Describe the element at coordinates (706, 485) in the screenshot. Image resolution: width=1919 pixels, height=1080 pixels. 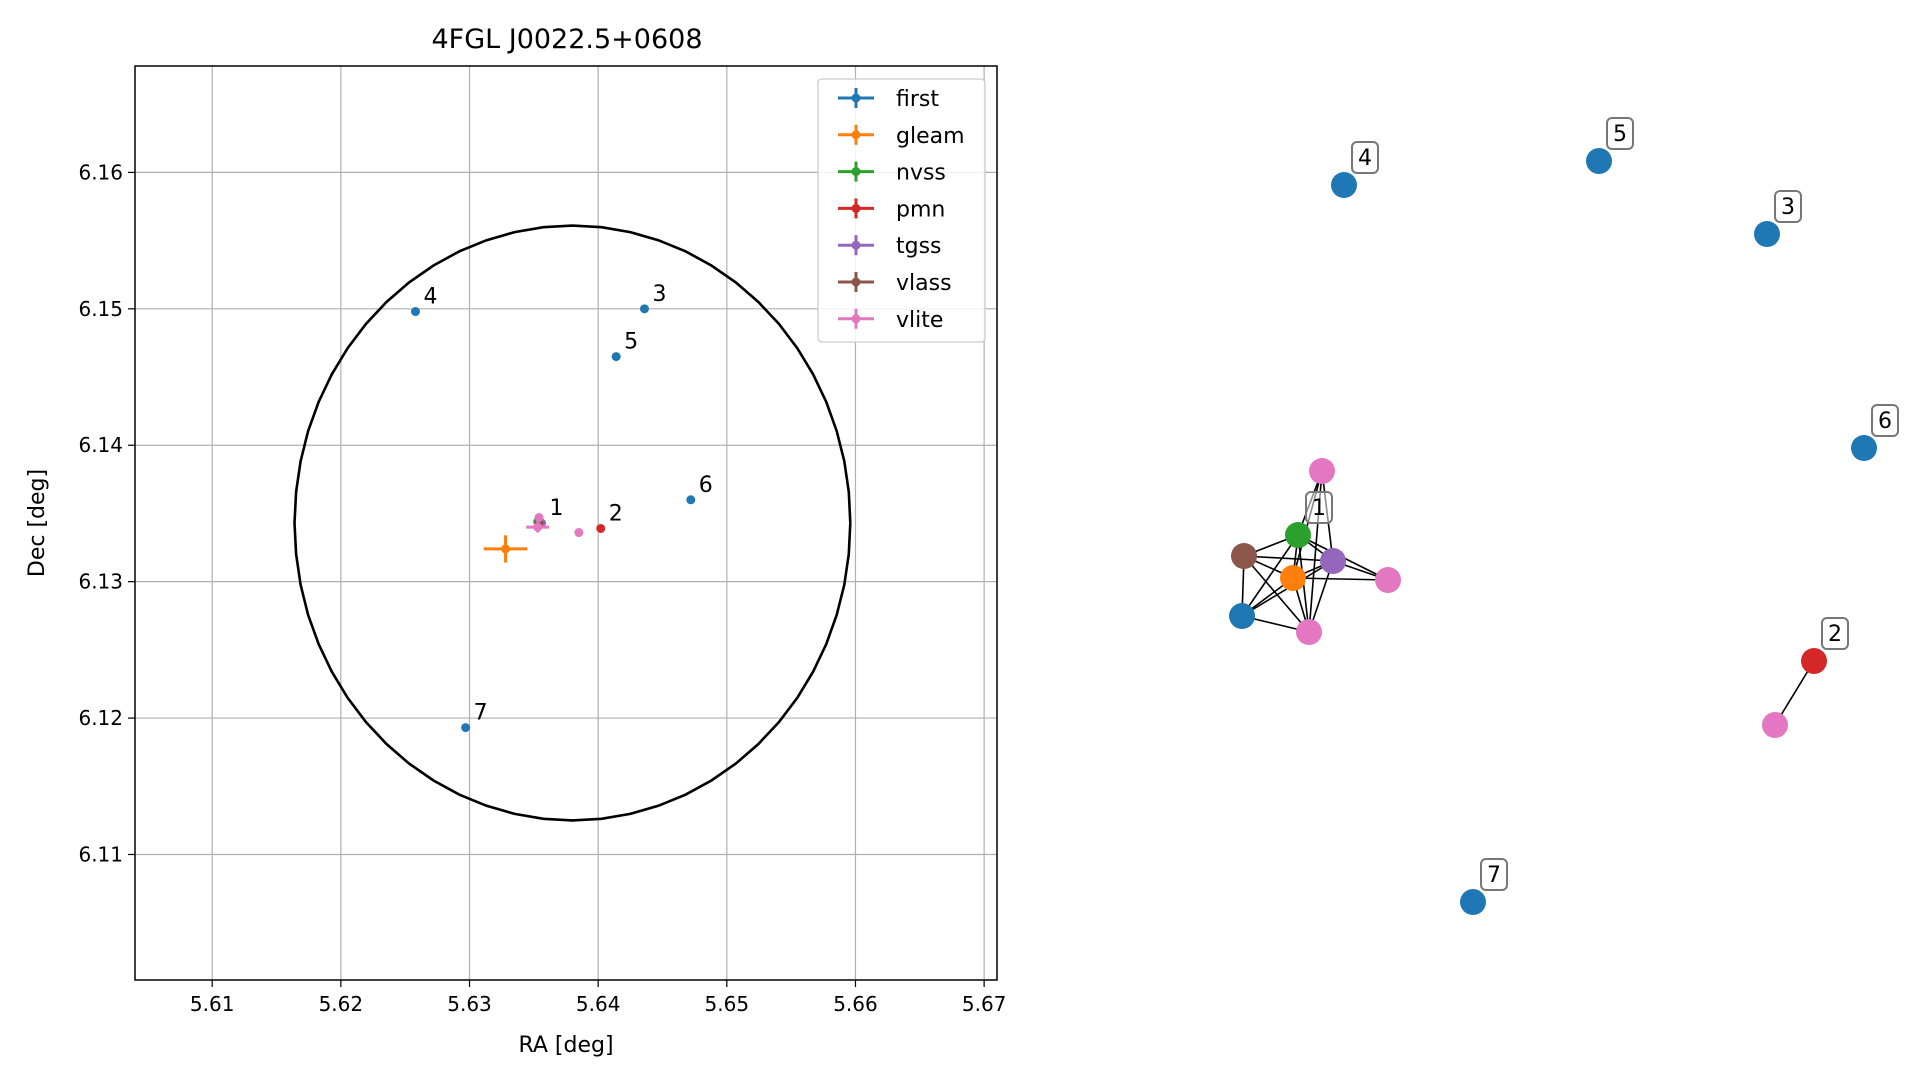
I see `point-label: 6` at that location.